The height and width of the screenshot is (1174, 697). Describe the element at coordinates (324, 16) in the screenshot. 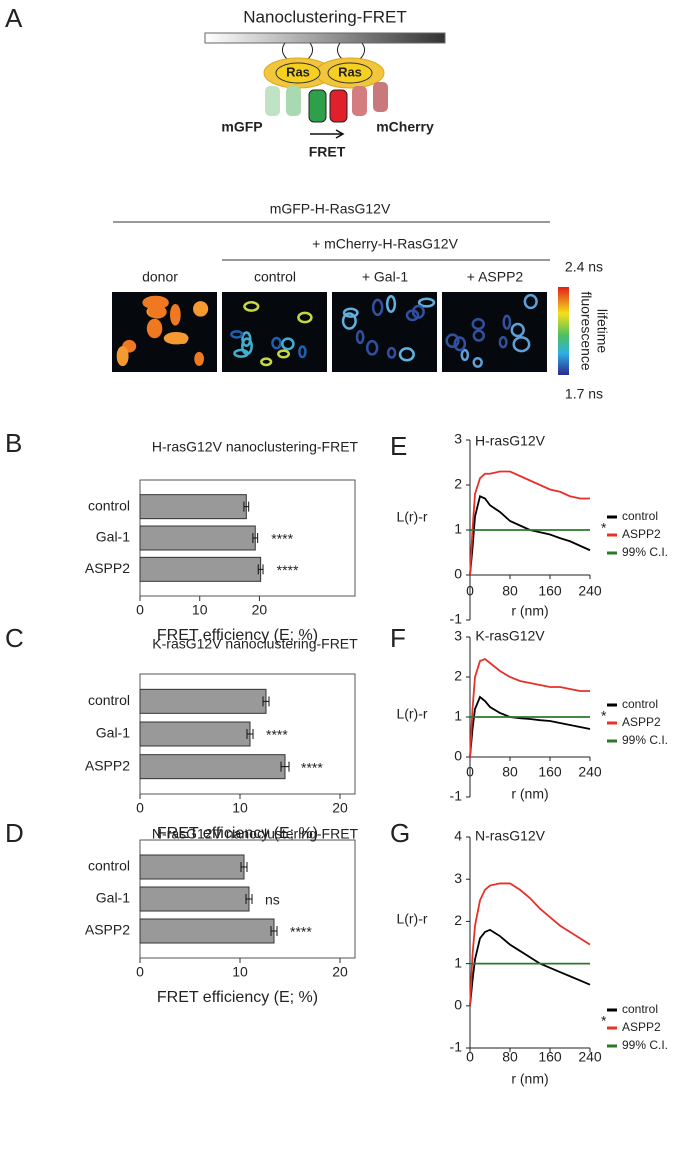

I see `diagram-title: Nanoclustering-FRET` at that location.